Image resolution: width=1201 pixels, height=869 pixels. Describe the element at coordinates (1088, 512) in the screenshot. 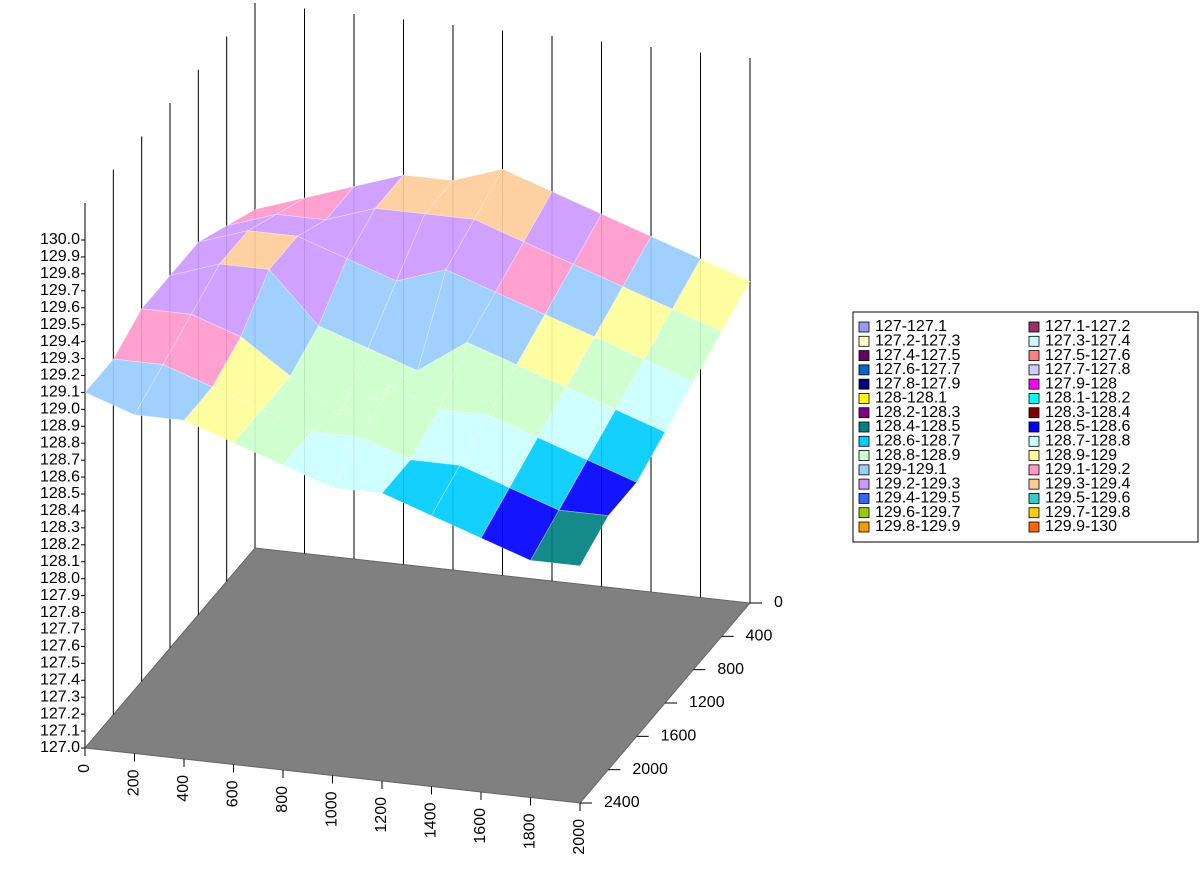

I see `legend-label: 129.7-129.8` at that location.